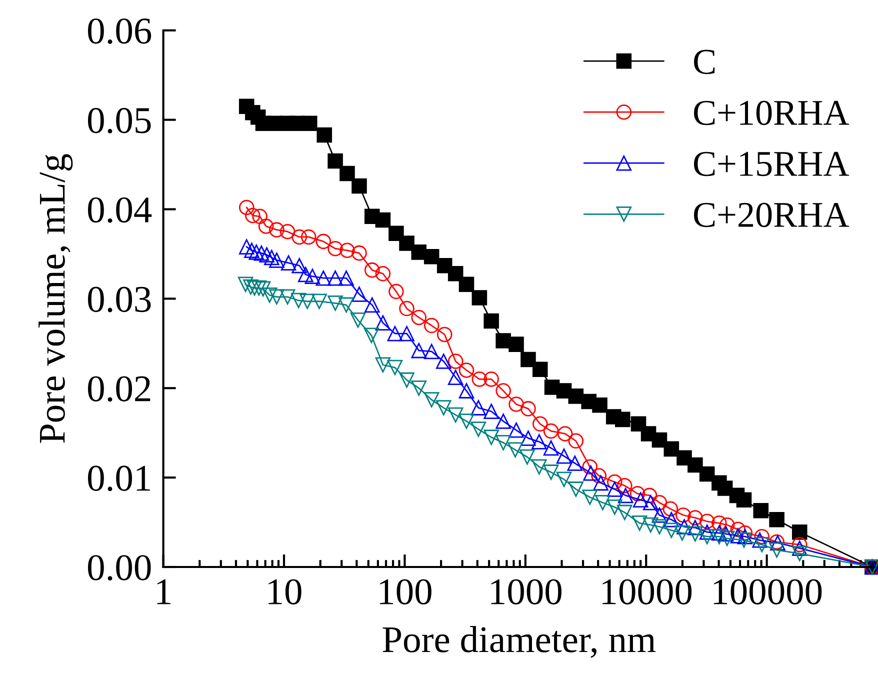 The image size is (878, 675). I want to click on legend-label: C+20RHA, so click(772, 215).